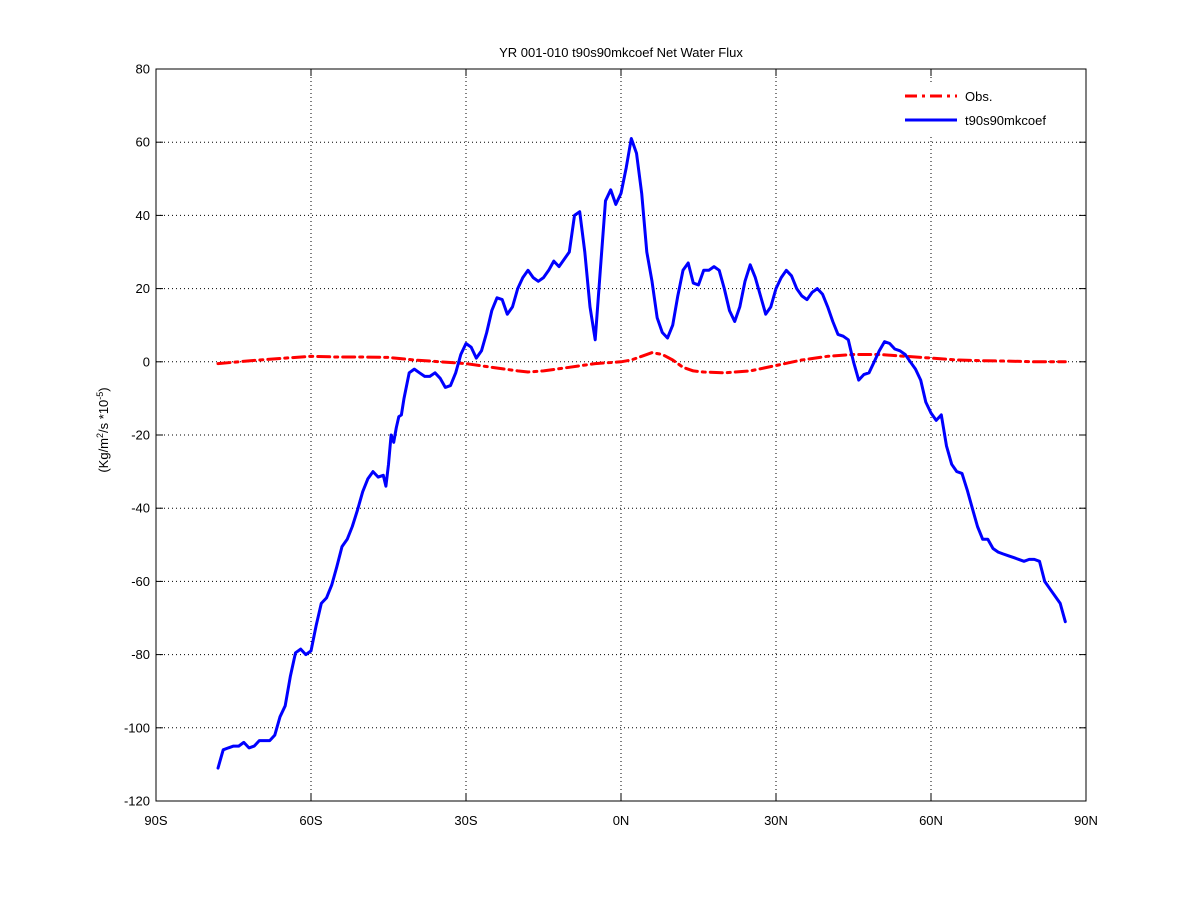 The width and height of the screenshot is (1200, 900). I want to click on y-tick-label: 20, so click(143, 288).